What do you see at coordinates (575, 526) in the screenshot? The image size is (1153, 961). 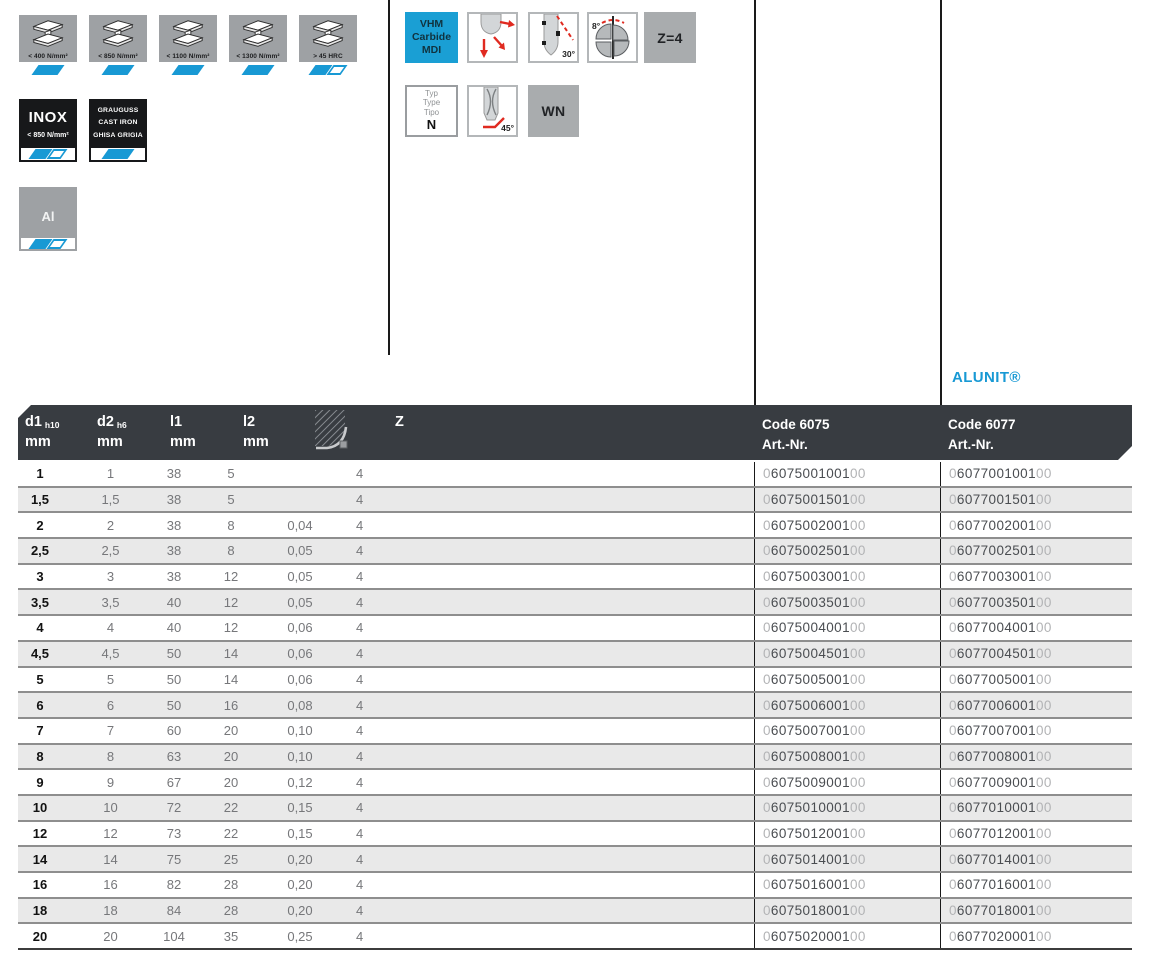 I see `table-row: 2 2 38 8 0,04 4 0 6075002001 00 0 6077002001 00` at bounding box center [575, 526].